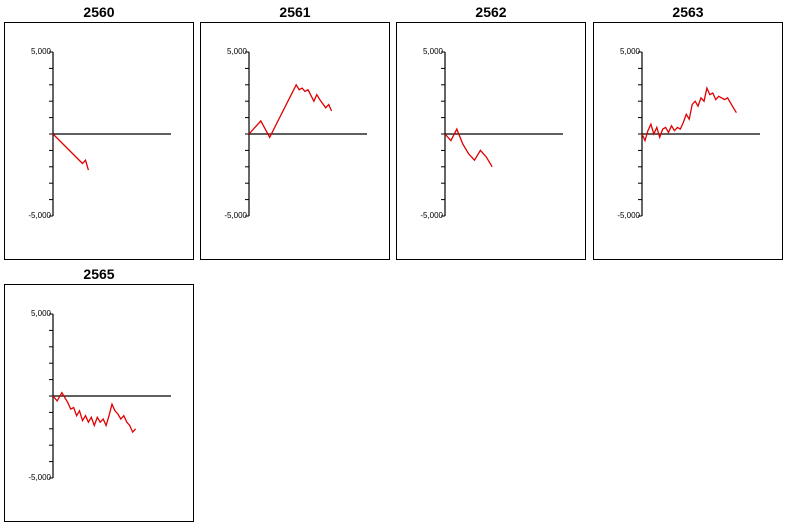  Describe the element at coordinates (688, 12) in the screenshot. I see `chart-title: 2563` at that location.